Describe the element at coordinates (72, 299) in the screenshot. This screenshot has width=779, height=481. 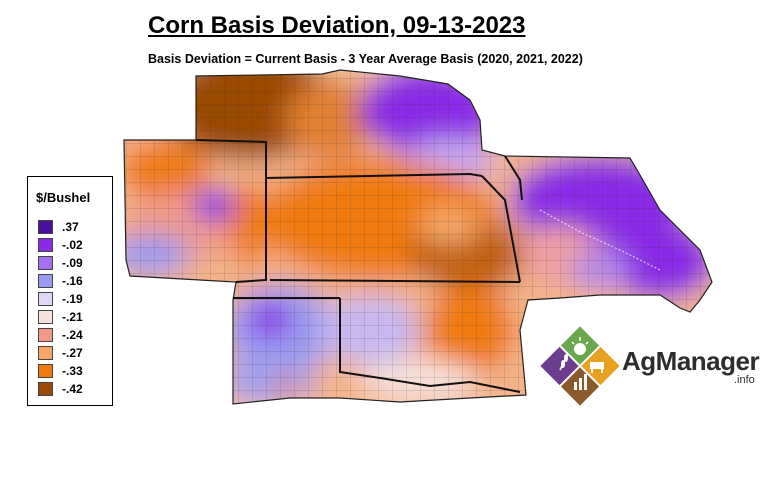
I see `legend-label: -.19` at that location.